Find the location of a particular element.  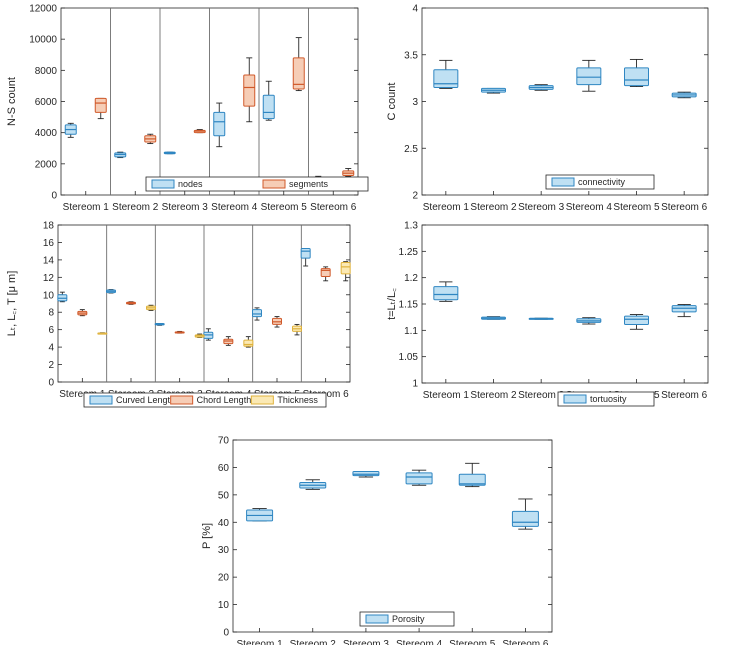

lengths-ytick-label: 0 is located at coordinates (51, 383).